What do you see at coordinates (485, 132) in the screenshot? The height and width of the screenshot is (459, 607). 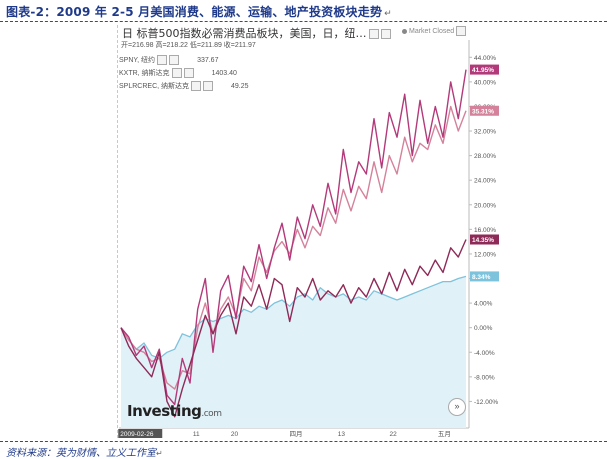 I see `y-tick-label: 32.00%` at bounding box center [485, 132].